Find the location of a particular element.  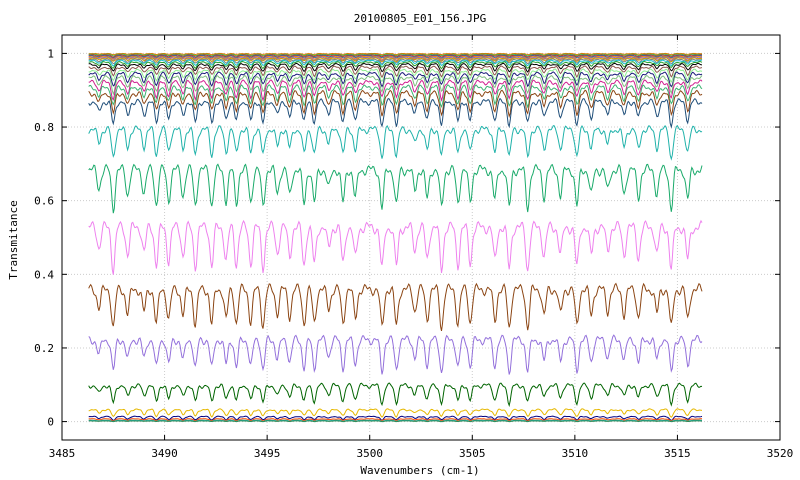

y-axis-label: Transmitance is located at coordinates (13, 239).